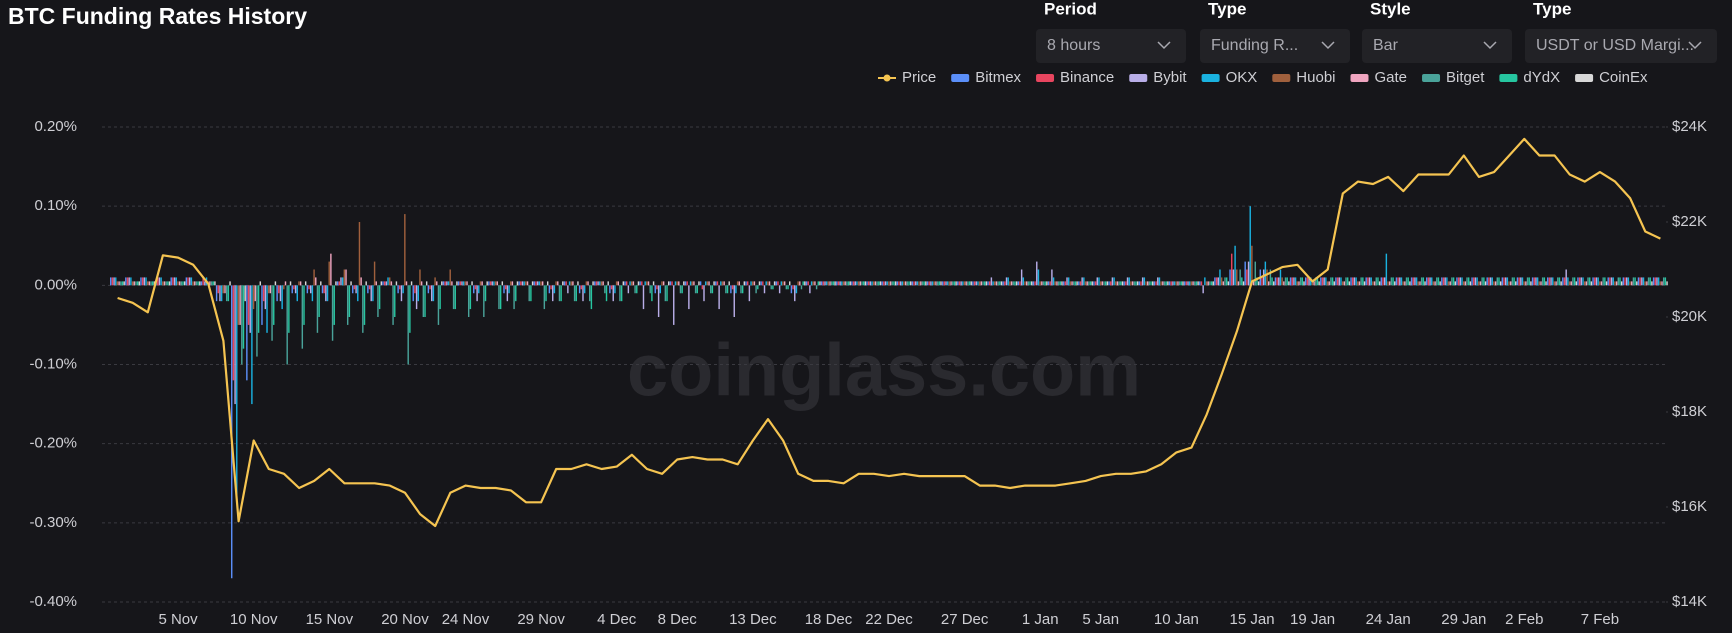 The image size is (1732, 633). Describe the element at coordinates (1391, 77) in the screenshot. I see `legend-label: Gate` at that location.